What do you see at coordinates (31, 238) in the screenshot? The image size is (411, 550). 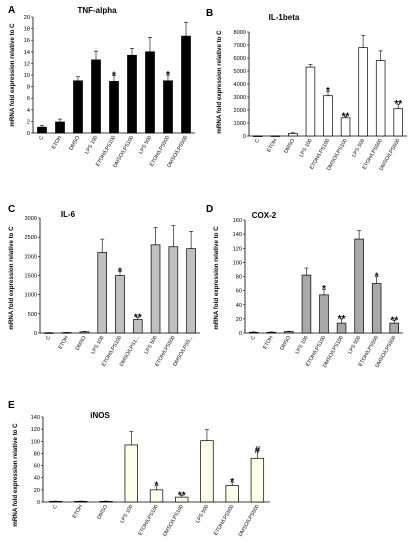 I see `y-tick-label: 2500` at bounding box center [31, 238].